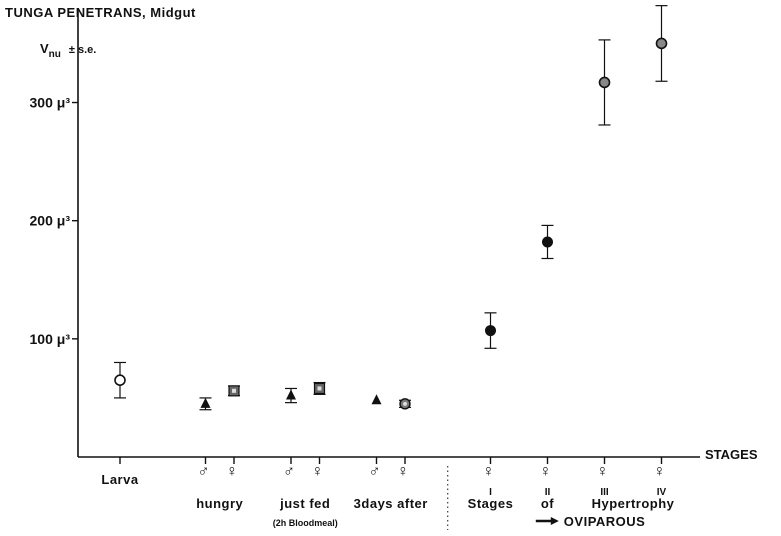 The height and width of the screenshot is (536, 781). I want to click on x-ticks: ♂ ♀ ♂ ♀ ♂ ♀ ♀ I ♀ II ♀ III ♀ IV, so click(393, 477).